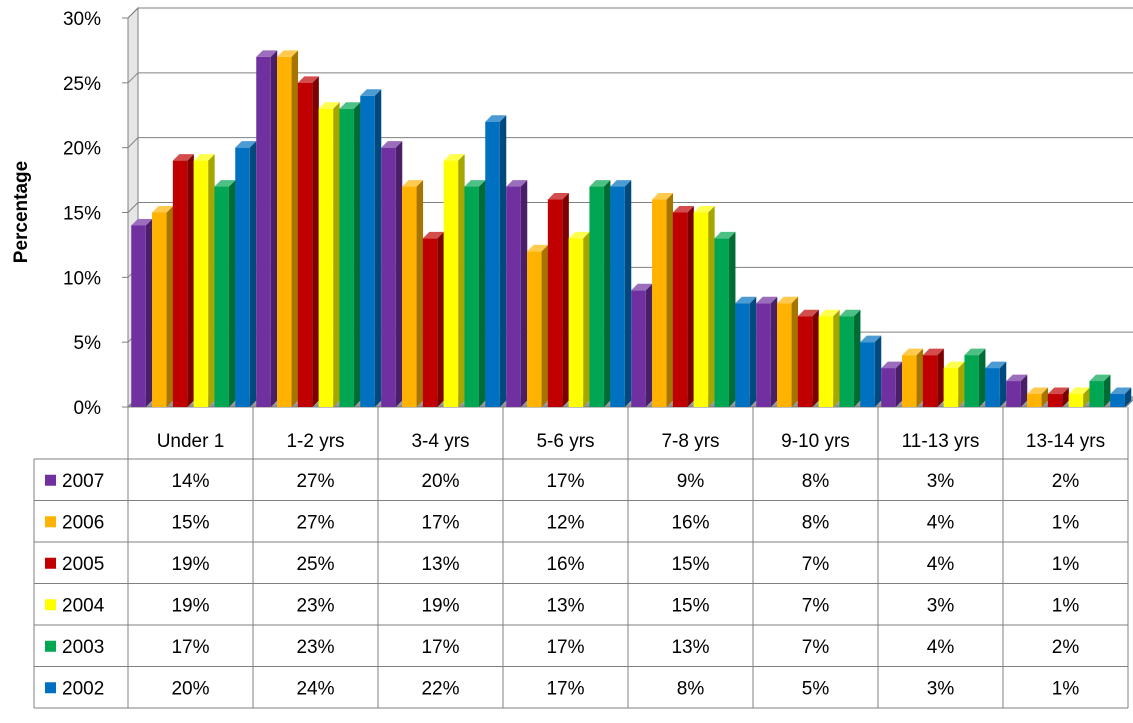 The width and height of the screenshot is (1133, 723). I want to click on x-tick-label: 11-13 yrs, so click(941, 441).